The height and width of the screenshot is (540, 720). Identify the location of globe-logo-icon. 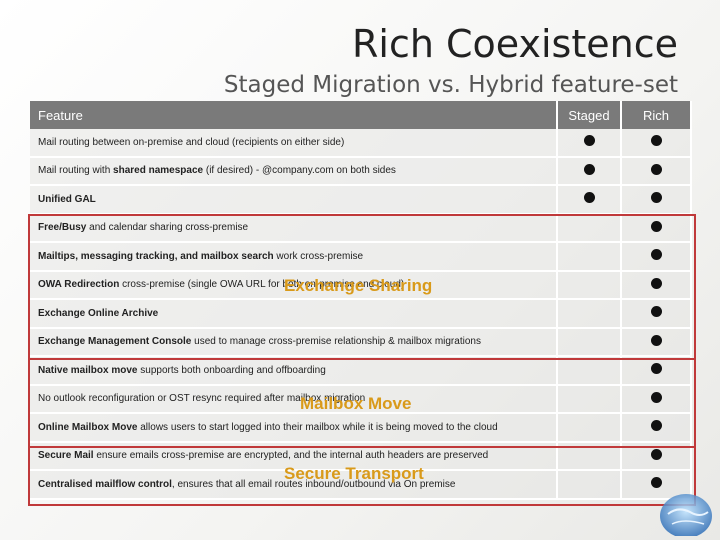
(686, 515).